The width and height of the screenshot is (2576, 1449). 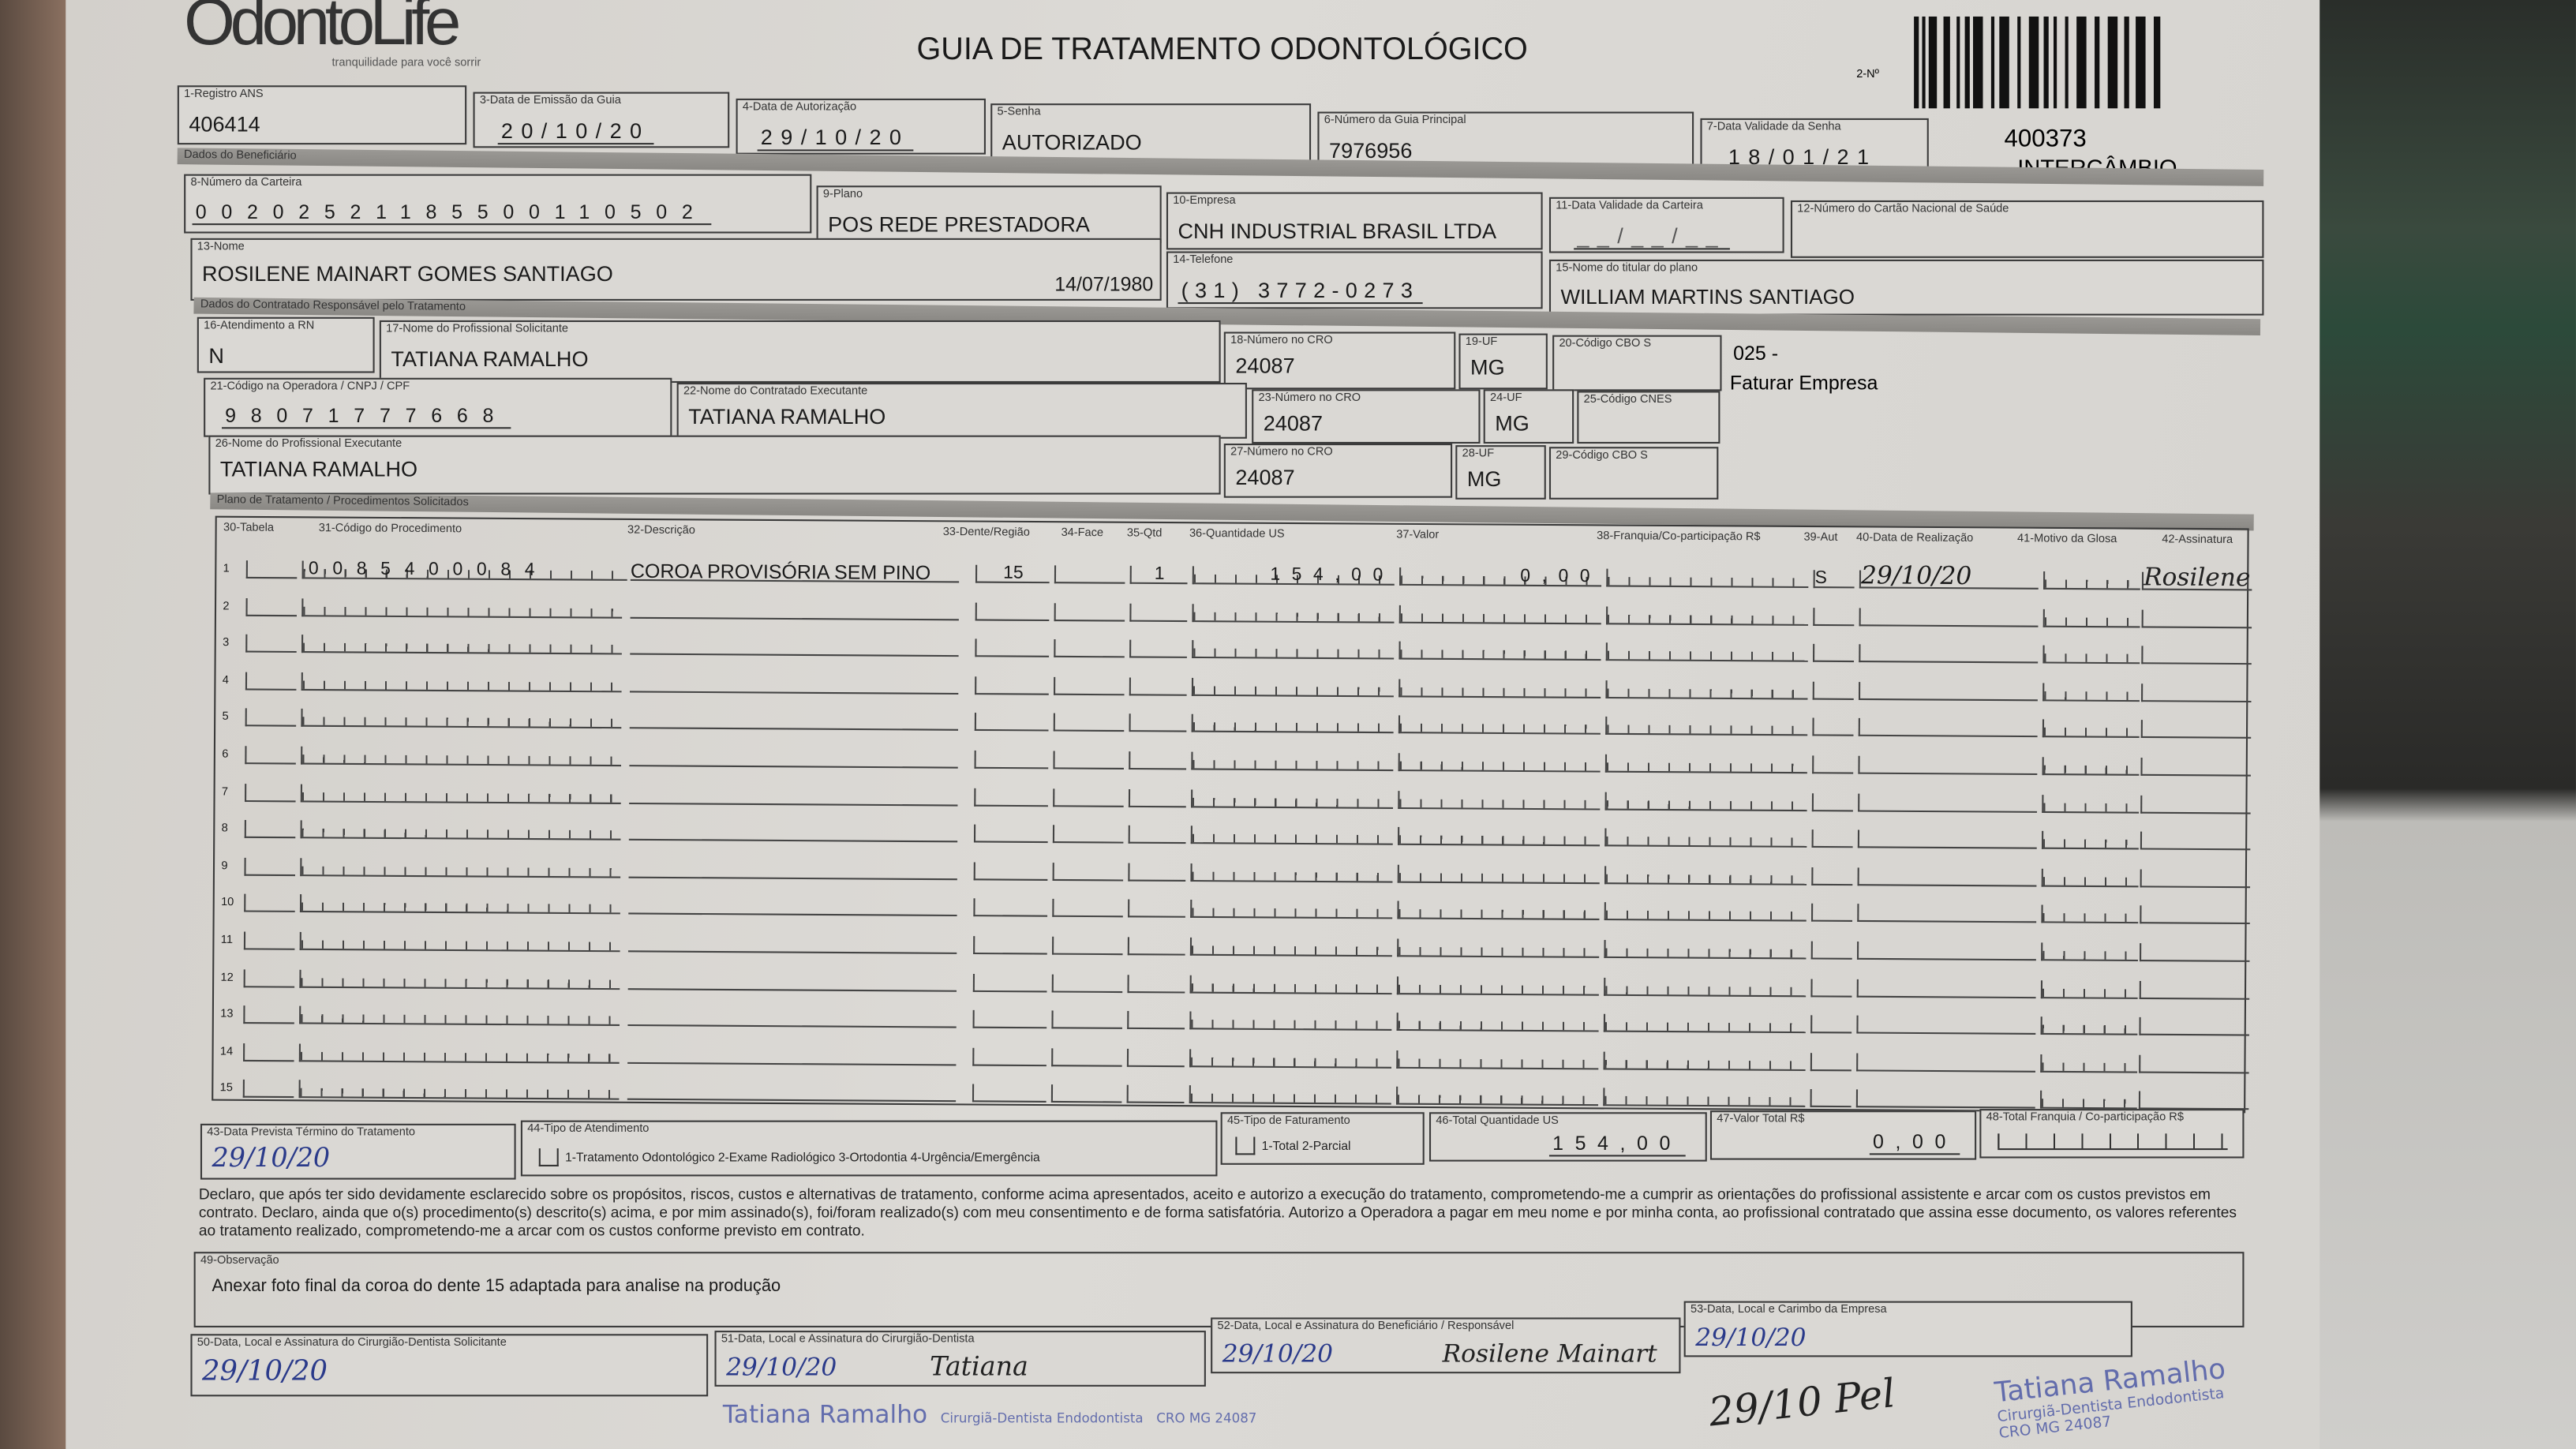 What do you see at coordinates (1666, 225) in the screenshot?
I see `field-validade-carteira: 11-Data Validade da Carteira __/__/__` at bounding box center [1666, 225].